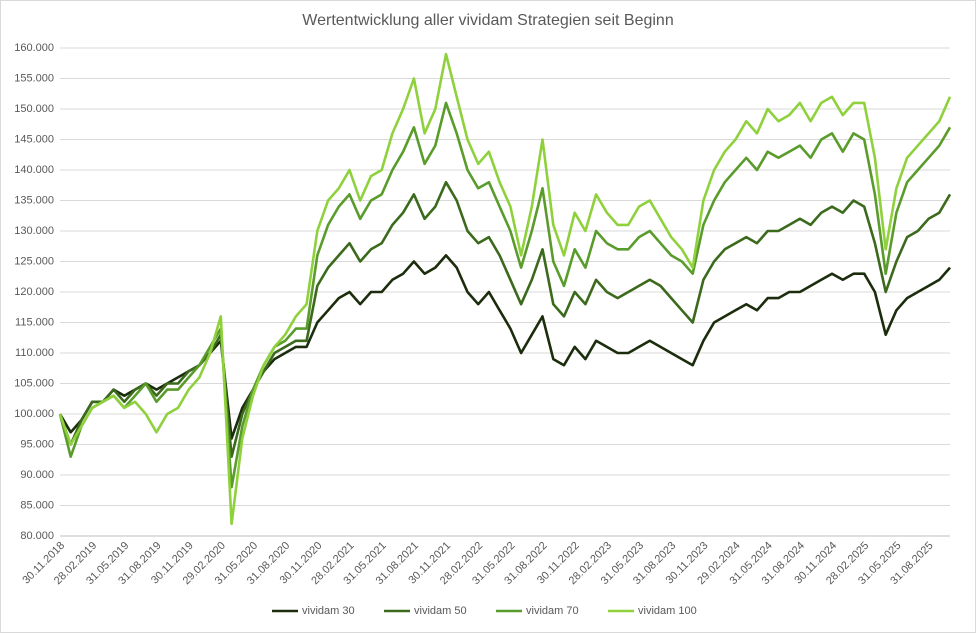  Describe the element at coordinates (34, 292) in the screenshot. I see `y-tick-label: 120.000` at that location.